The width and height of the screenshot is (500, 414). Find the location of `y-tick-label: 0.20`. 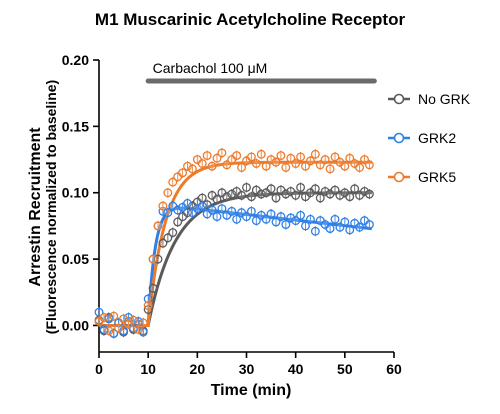

y-tick-label: 0.20 is located at coordinates (75, 60).